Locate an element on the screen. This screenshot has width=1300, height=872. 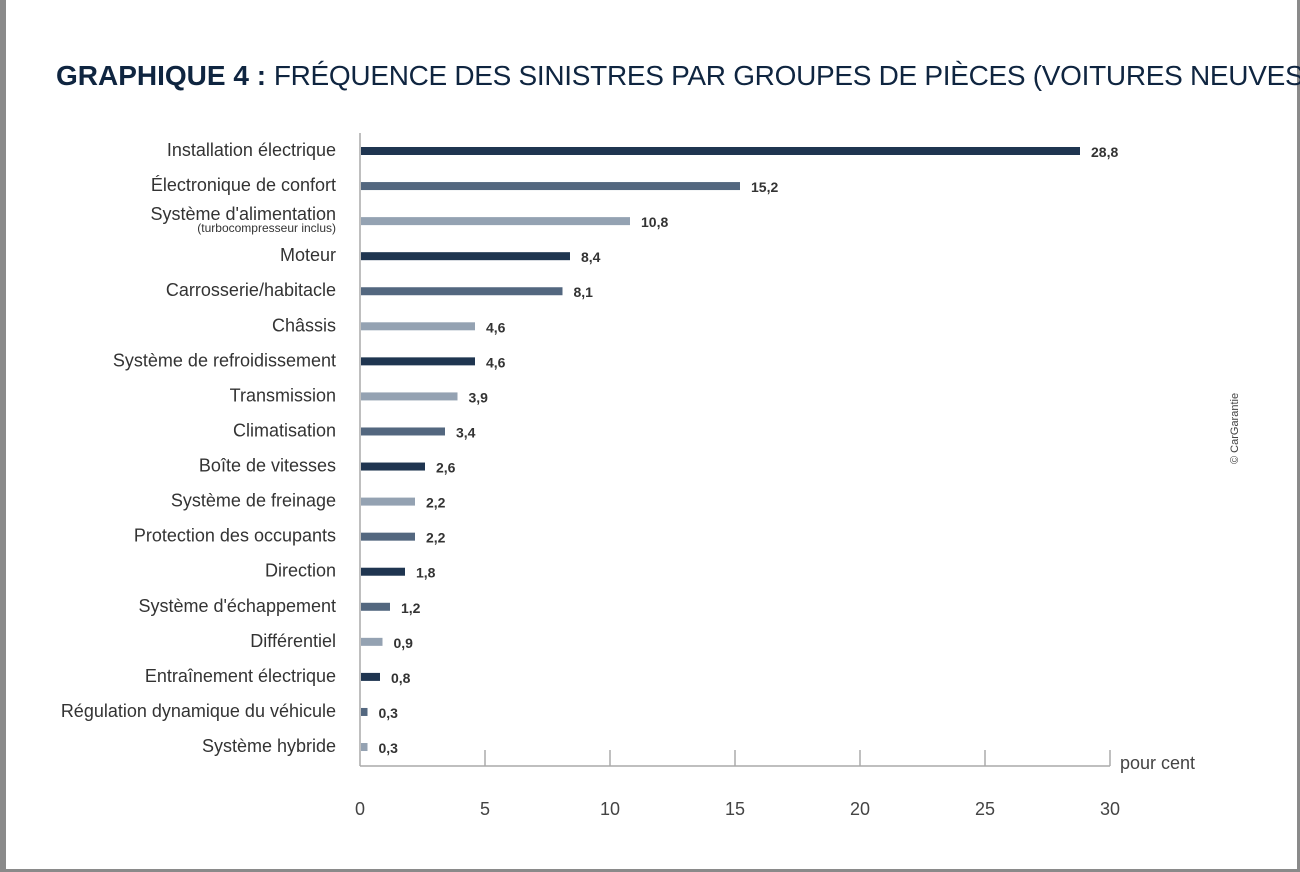
category-label: Moteur is located at coordinates (308, 255).